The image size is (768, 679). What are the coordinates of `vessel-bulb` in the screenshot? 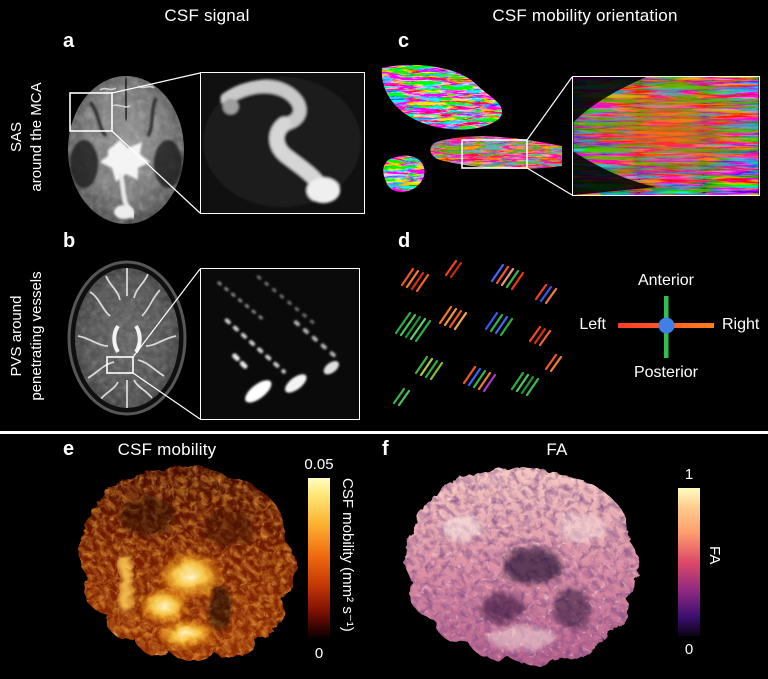 It's located at (323, 190).